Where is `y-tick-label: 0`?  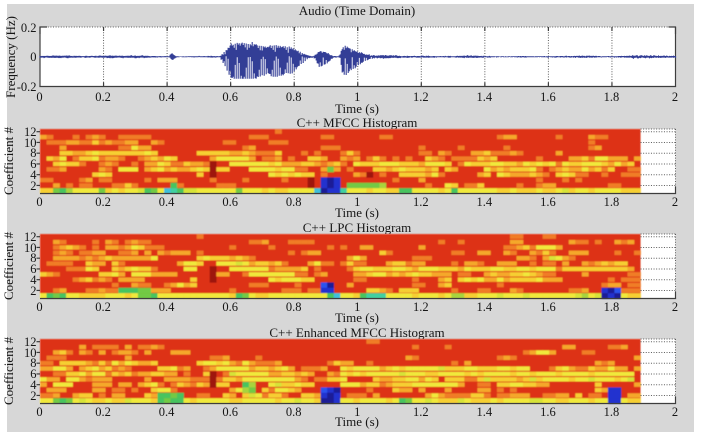
y-tick-label: 0 is located at coordinates (33, 57).